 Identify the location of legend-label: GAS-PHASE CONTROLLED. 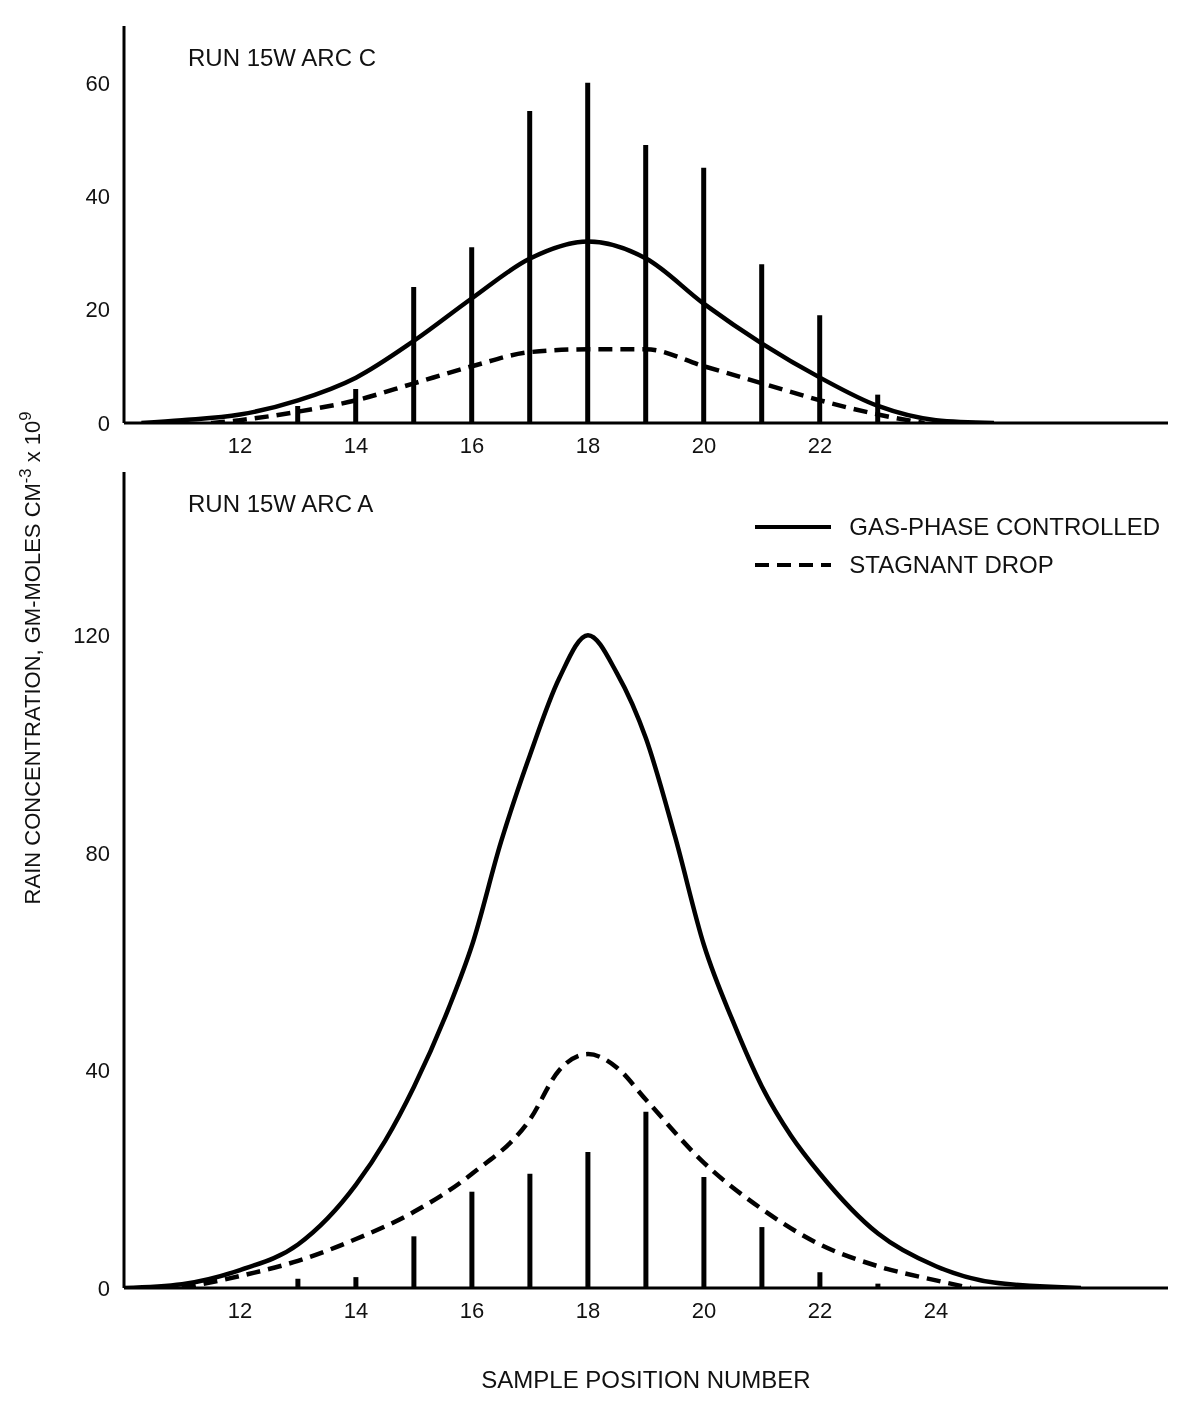
(1004, 527).